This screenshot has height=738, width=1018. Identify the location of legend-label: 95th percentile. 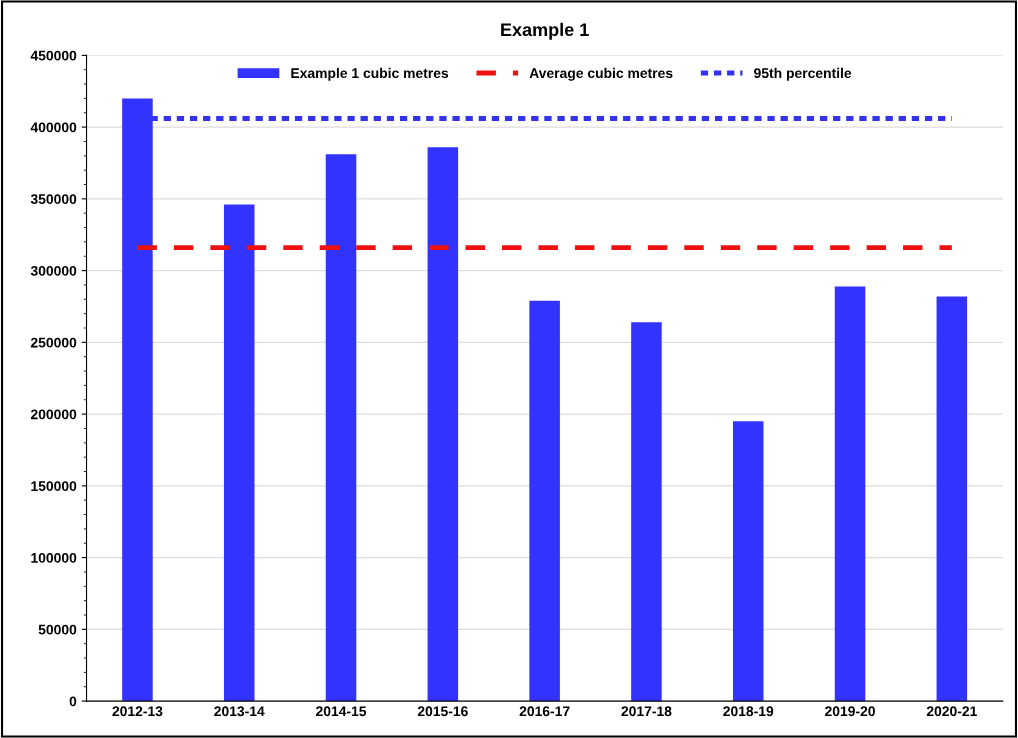
(803, 74).